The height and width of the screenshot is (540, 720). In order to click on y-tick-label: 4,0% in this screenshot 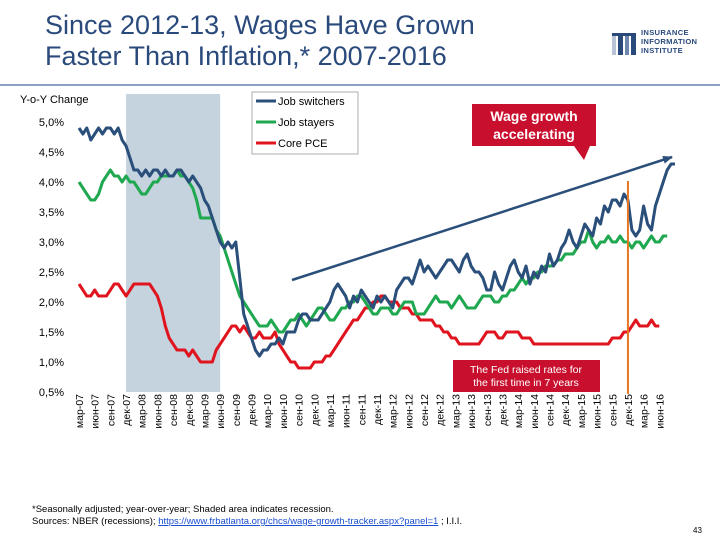, I will do `click(51, 183)`.